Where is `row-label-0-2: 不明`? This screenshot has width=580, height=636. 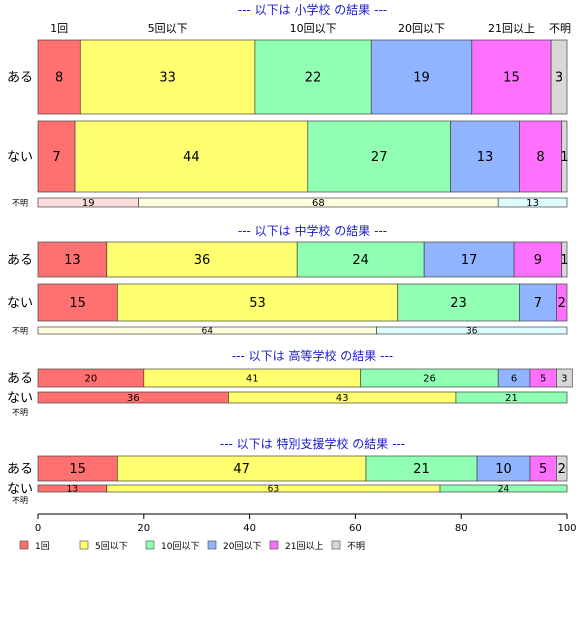
row-label-0-2: 不明 is located at coordinates (20, 202).